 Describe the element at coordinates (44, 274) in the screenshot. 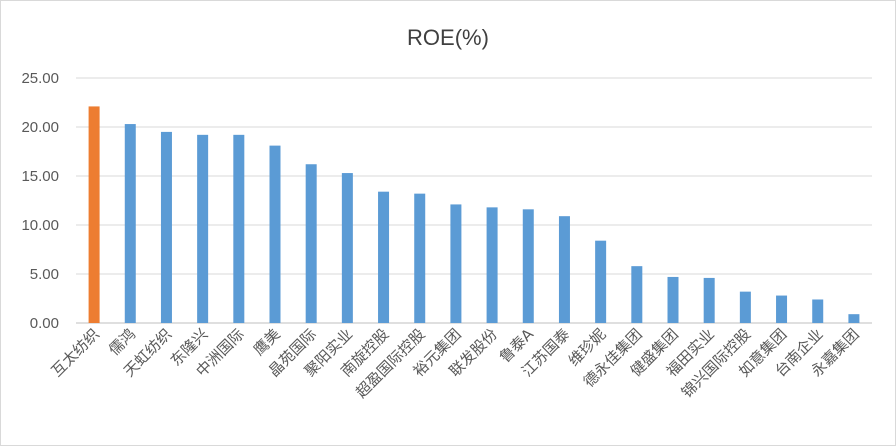

I see `y-tick-label: 5.00` at that location.